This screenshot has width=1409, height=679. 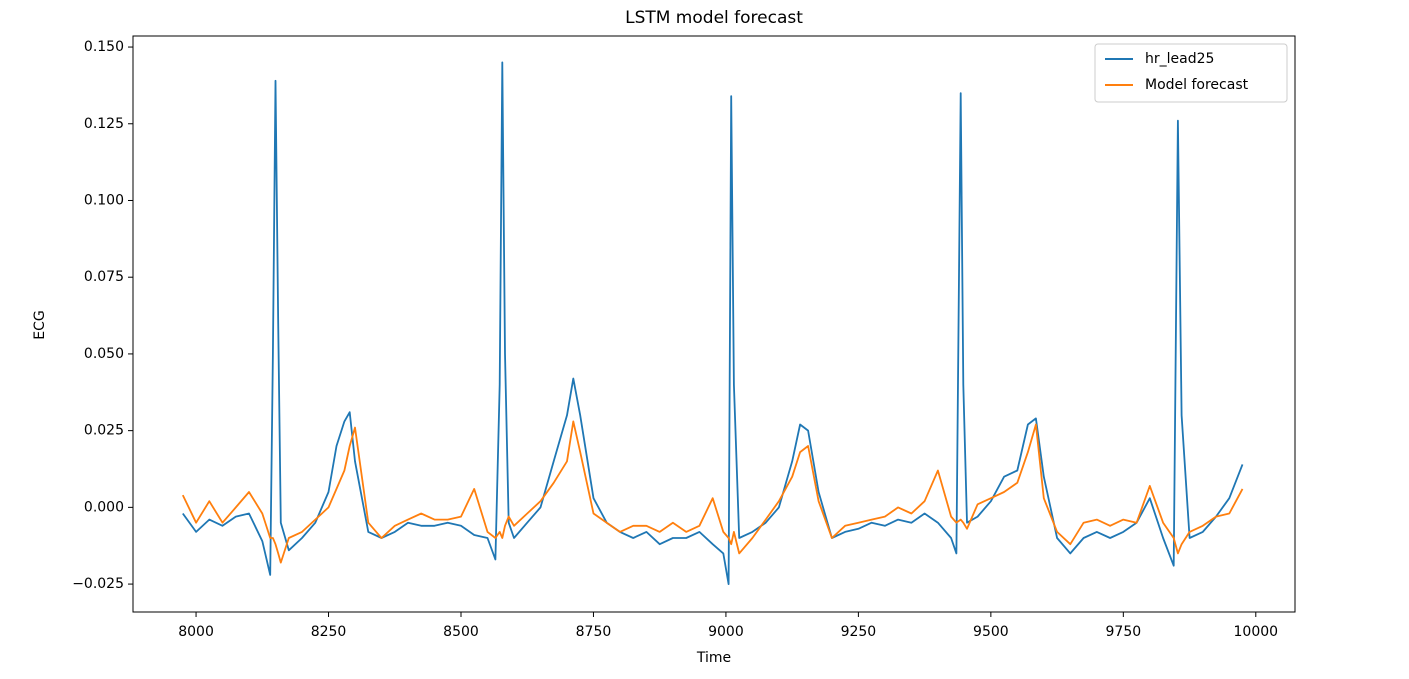 What do you see at coordinates (713, 658) in the screenshot?
I see `x-axis-label: Time` at bounding box center [713, 658].